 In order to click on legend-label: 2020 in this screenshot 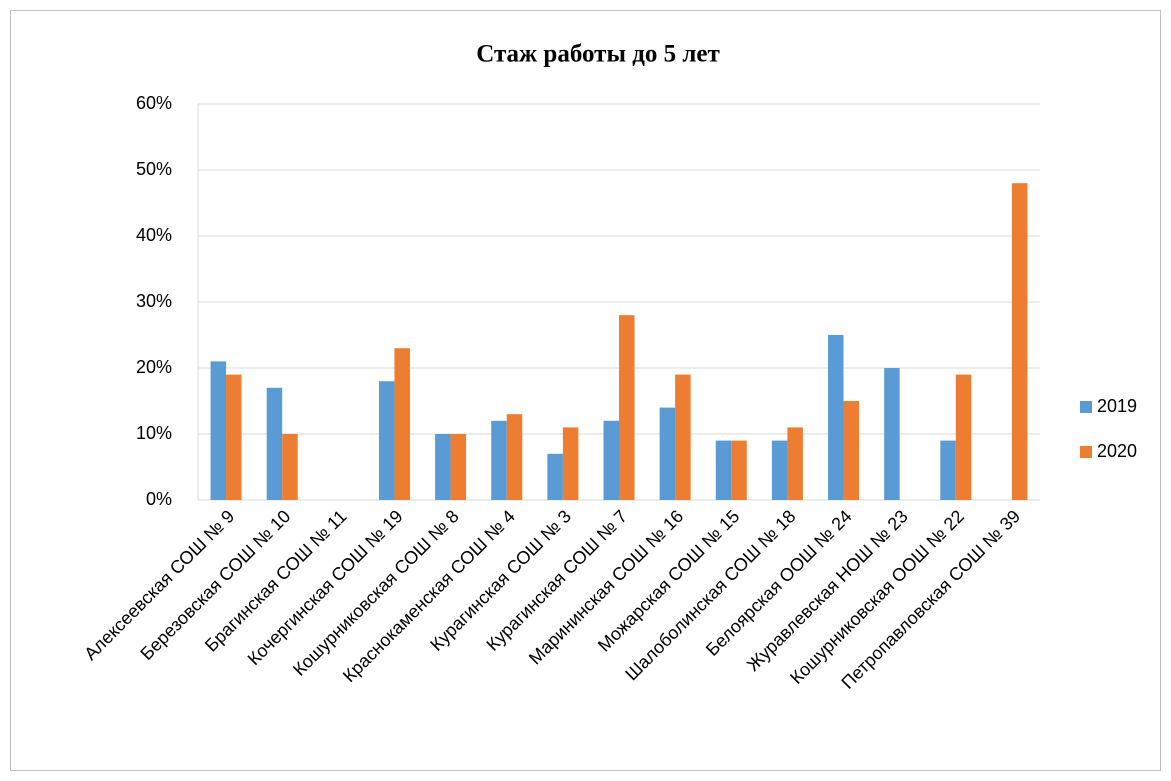, I will do `click(1117, 451)`.